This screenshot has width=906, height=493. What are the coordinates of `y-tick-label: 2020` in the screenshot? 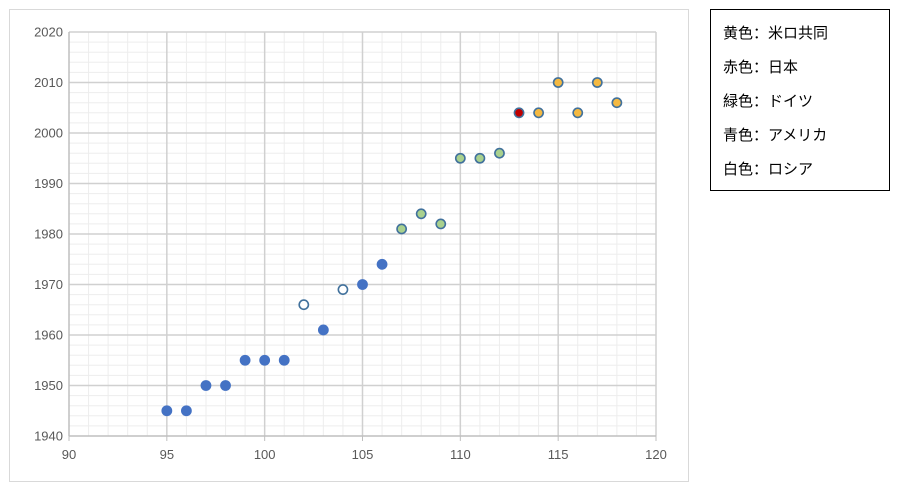 It's located at (48, 32).